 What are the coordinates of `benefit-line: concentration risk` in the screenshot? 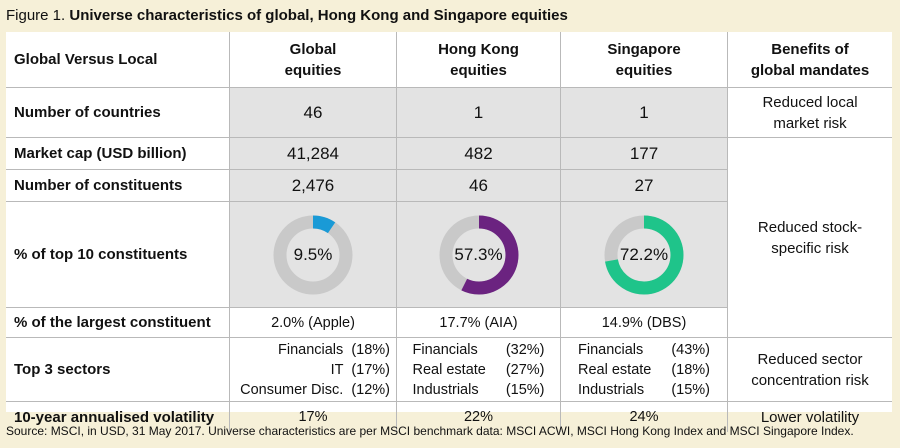 It's located at (810, 380).